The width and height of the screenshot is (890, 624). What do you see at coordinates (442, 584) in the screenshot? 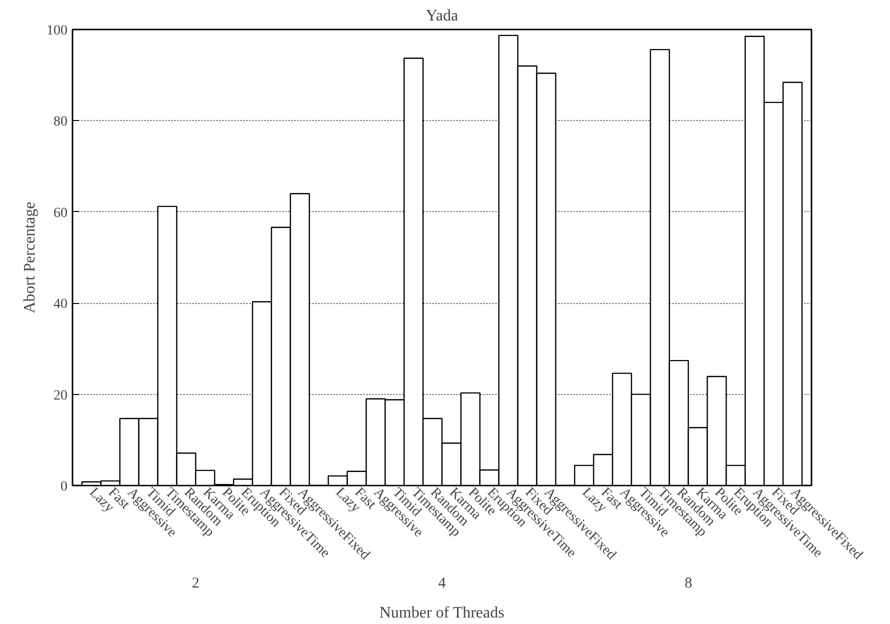
I see `text: 4` at bounding box center [442, 584].